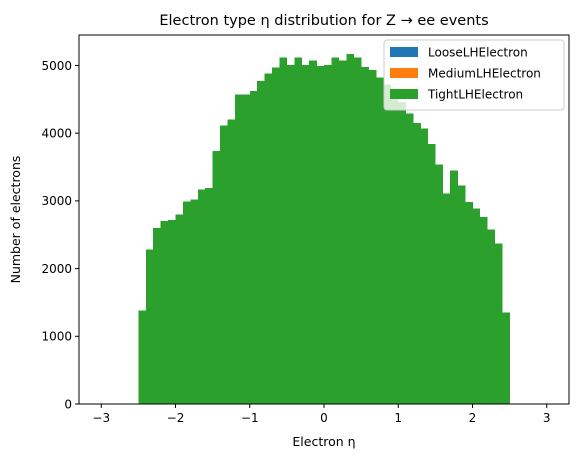 The image size is (580, 465). I want to click on y-tick-label: 5000, so click(56, 66).